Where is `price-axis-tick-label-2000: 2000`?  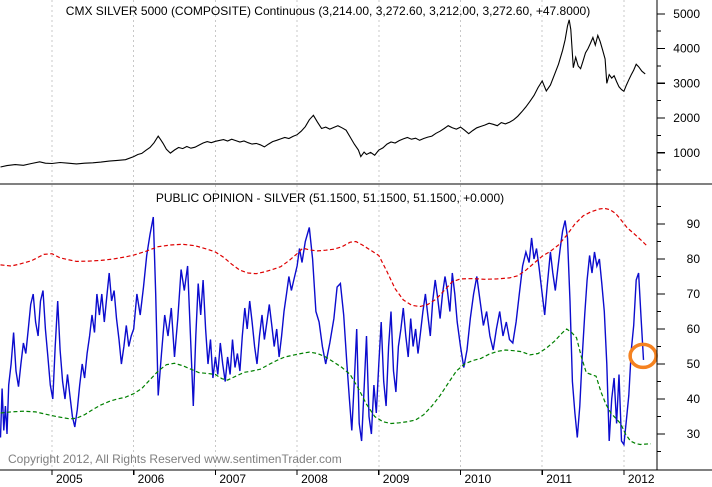
price-axis-tick-label-2000: 2000 is located at coordinates (686, 118).